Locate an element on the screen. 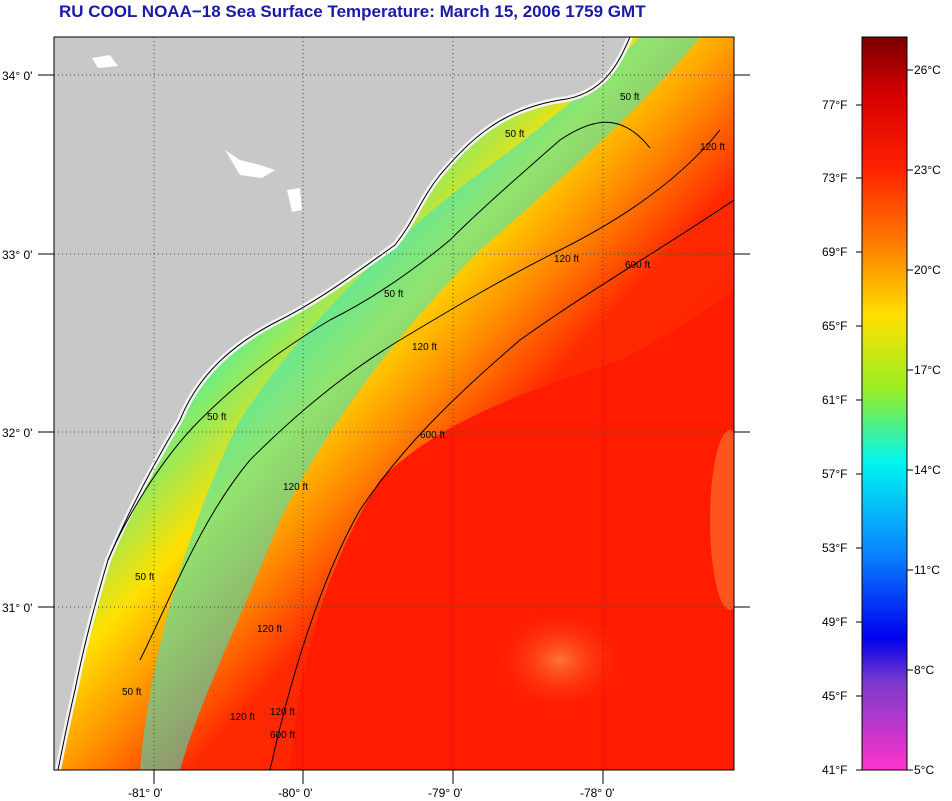 This screenshot has height=801, width=952. warm-eddy is located at coordinates (560, 660).